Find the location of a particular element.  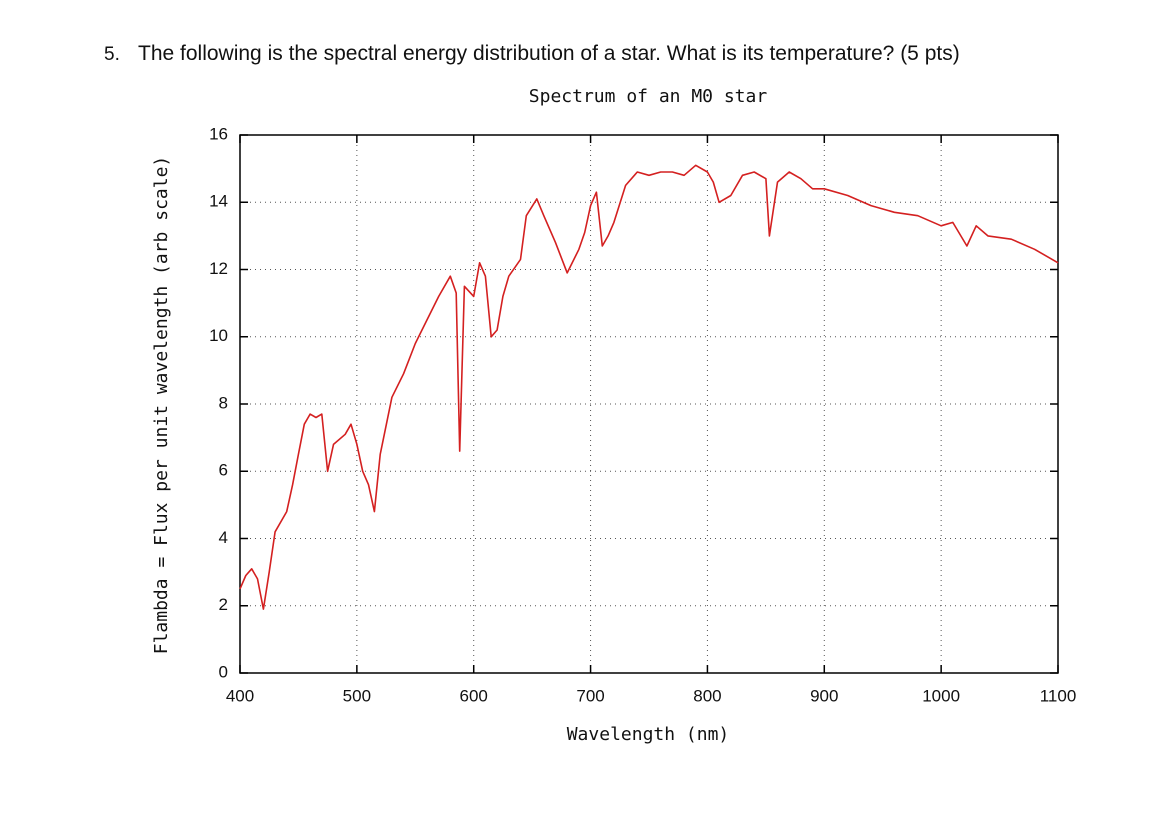

y-tick-label: 2 is located at coordinates (223, 604).